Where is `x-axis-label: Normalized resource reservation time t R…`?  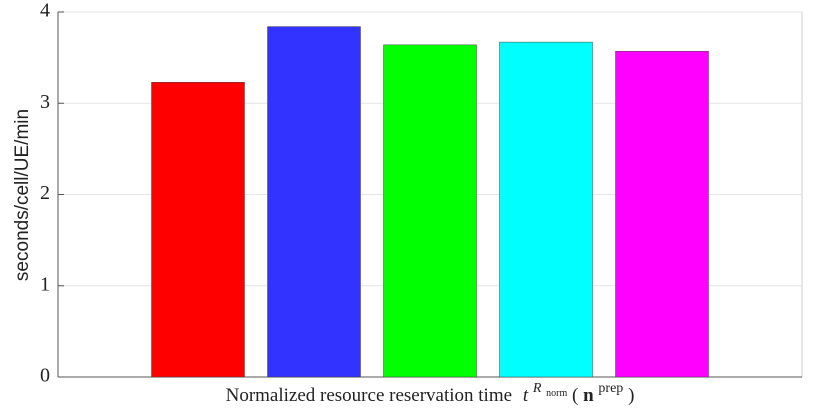 x-axis-label: Normalized resource reservation time t R… is located at coordinates (430, 391).